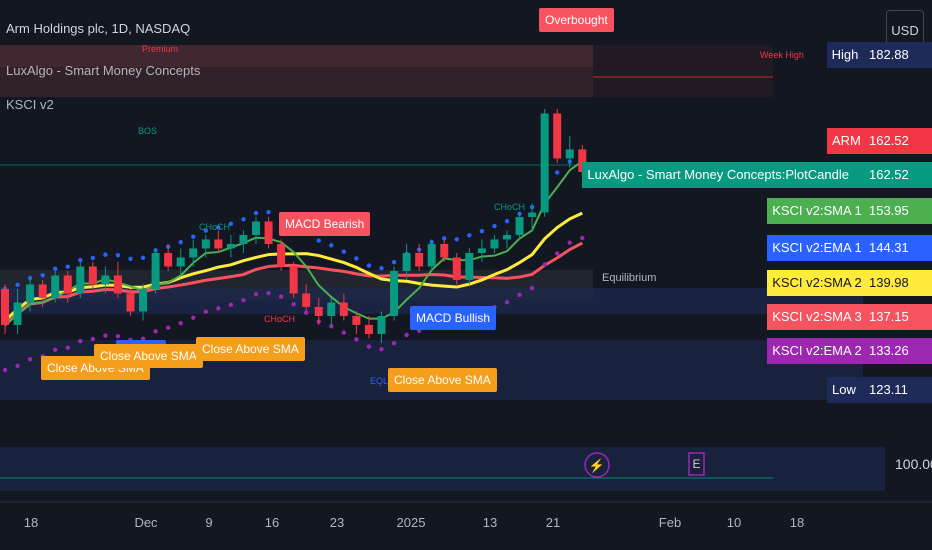 The width and height of the screenshot is (932, 550). I want to click on close-above-sma-signal-3: Close Above SMA, so click(250, 349).